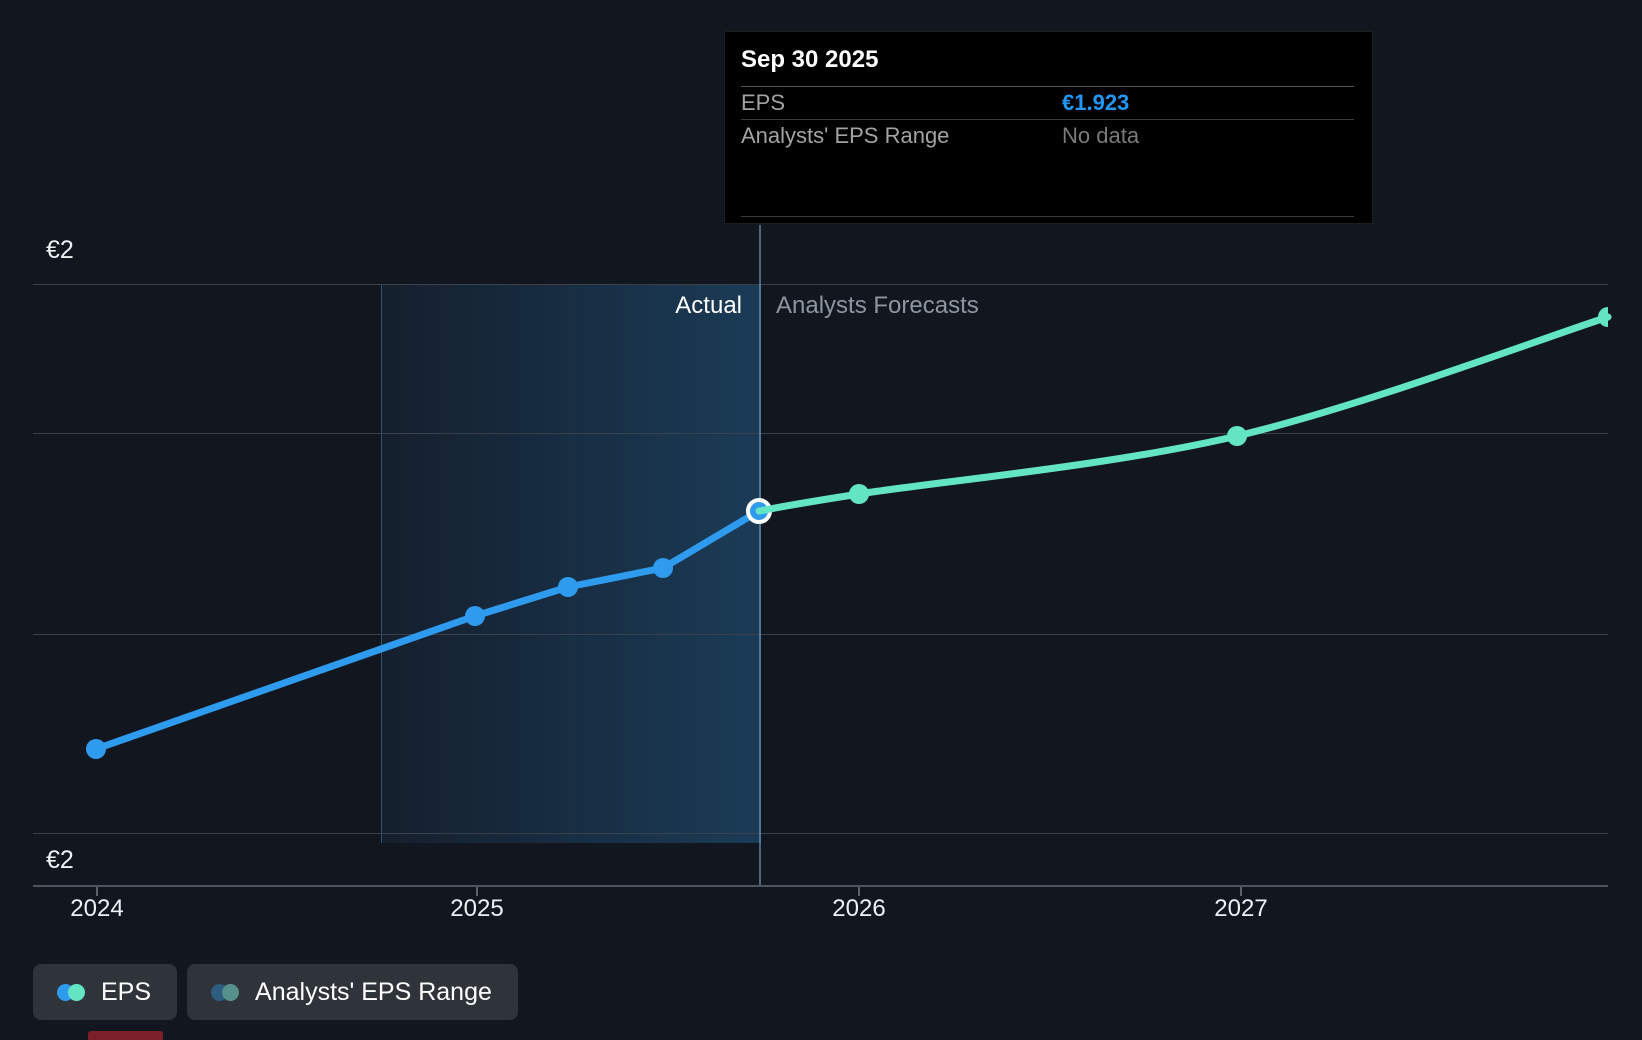  What do you see at coordinates (877, 305) in the screenshot?
I see `forecast-phase-label: Analysts Forecasts` at bounding box center [877, 305].